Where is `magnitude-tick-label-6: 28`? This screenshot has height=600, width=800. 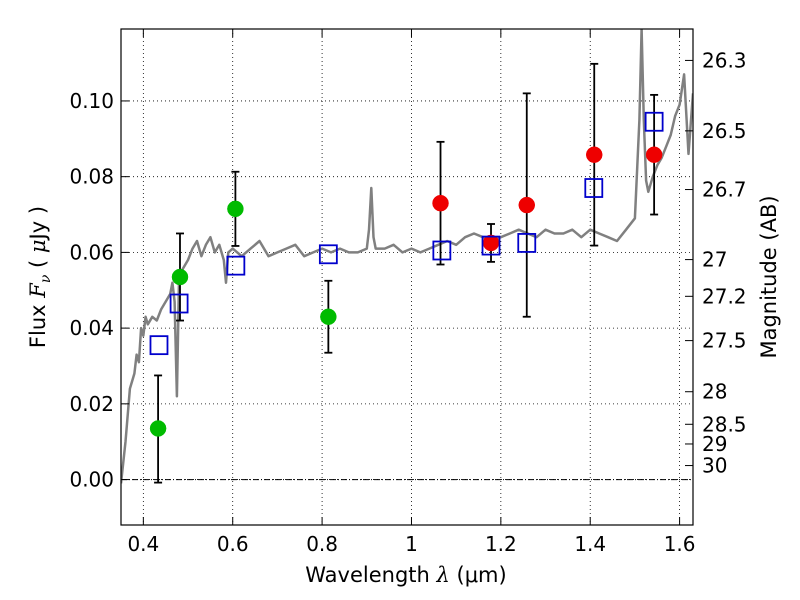
magnitude-tick-label-6: 28 is located at coordinates (714, 392).